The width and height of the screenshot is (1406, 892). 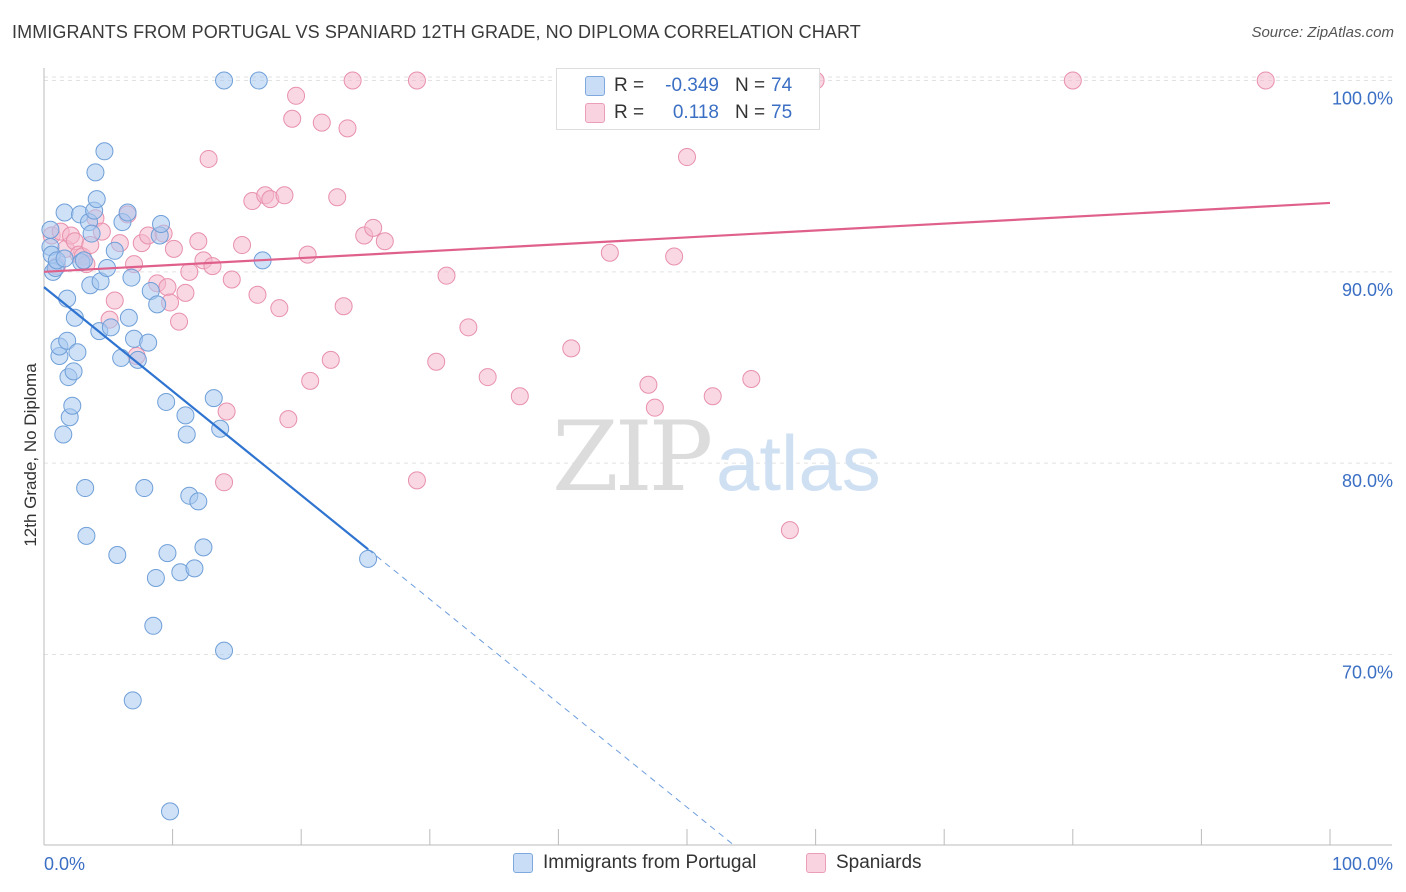 What do you see at coordinates (1322, 32) in the screenshot?
I see `source-label: Source: ZipAtlas.com` at bounding box center [1322, 32].